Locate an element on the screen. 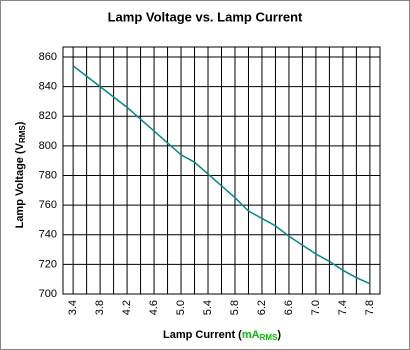 This screenshot has width=410, height=350. y-tick-label: 860 is located at coordinates (48, 57).